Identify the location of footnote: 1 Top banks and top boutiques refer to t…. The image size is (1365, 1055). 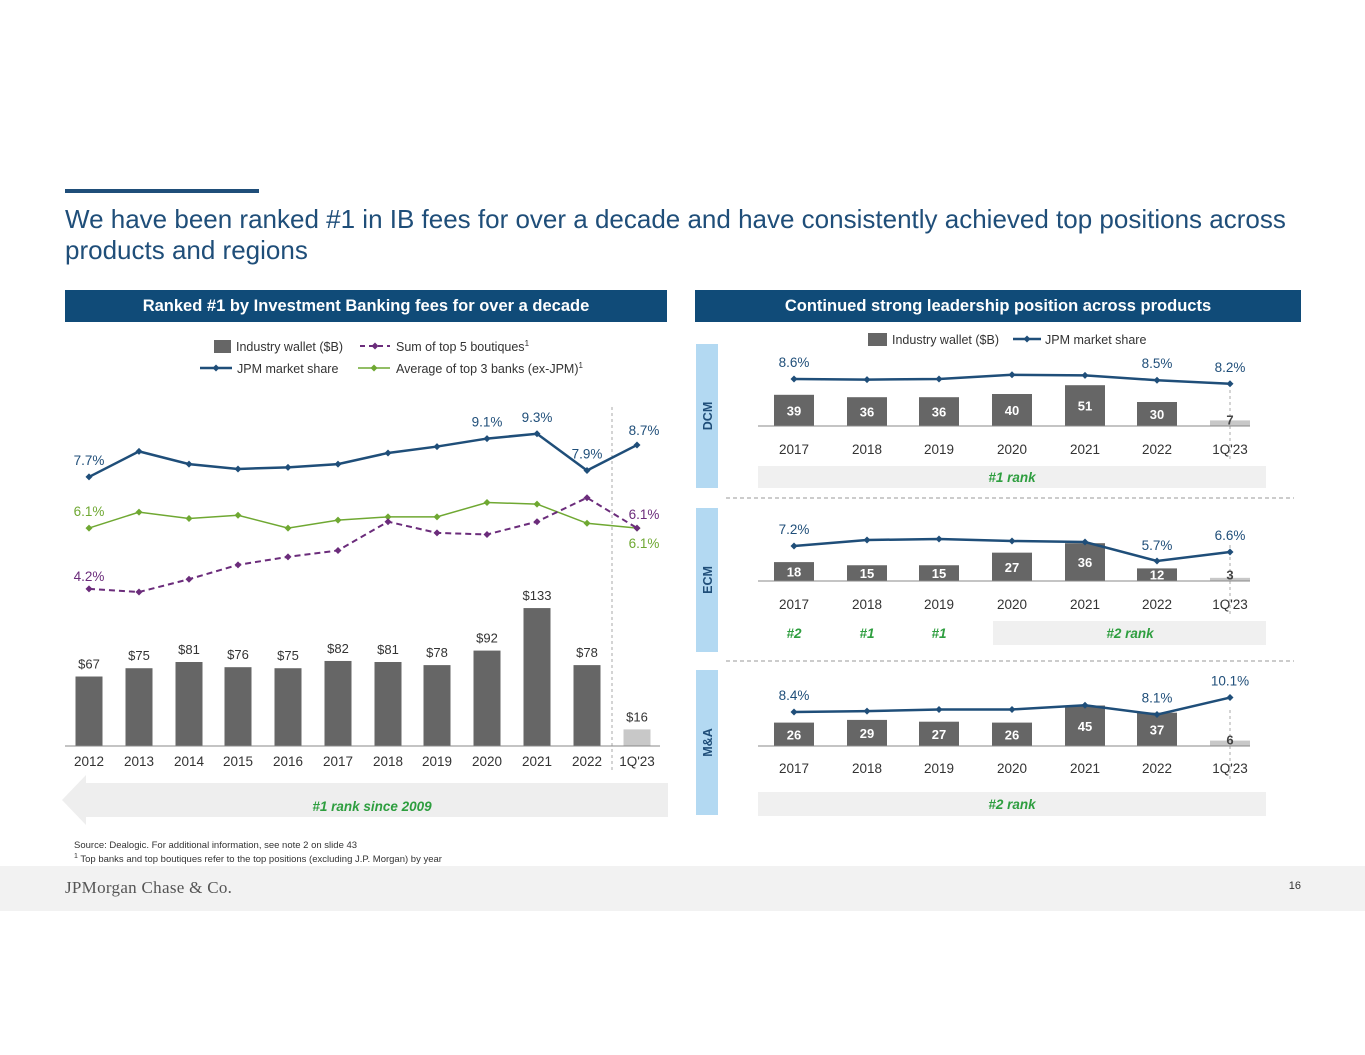
(258, 858).